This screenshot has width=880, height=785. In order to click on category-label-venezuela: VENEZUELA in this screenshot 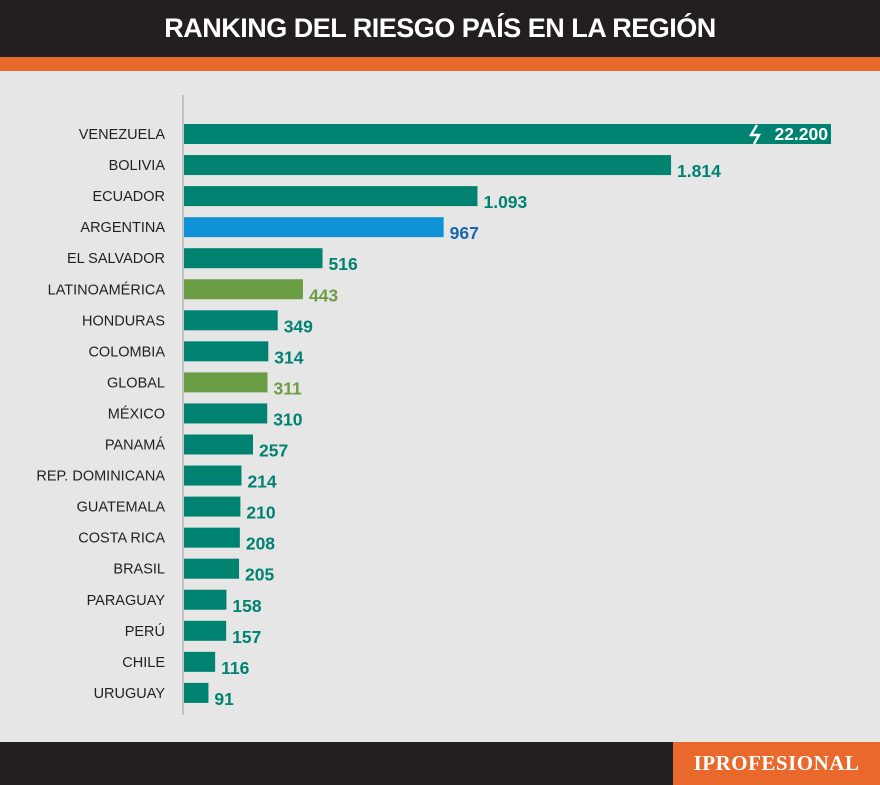, I will do `click(122, 135)`.